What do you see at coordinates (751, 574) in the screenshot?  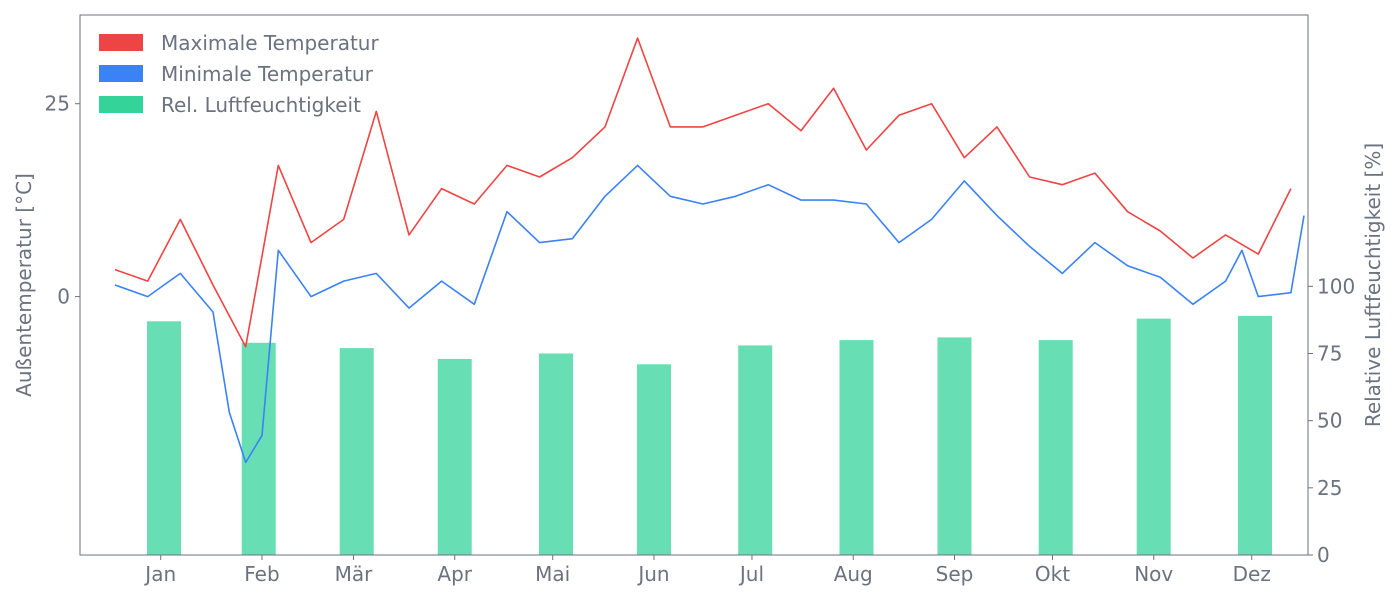 I see `x-tick-label: Jul` at bounding box center [751, 574].